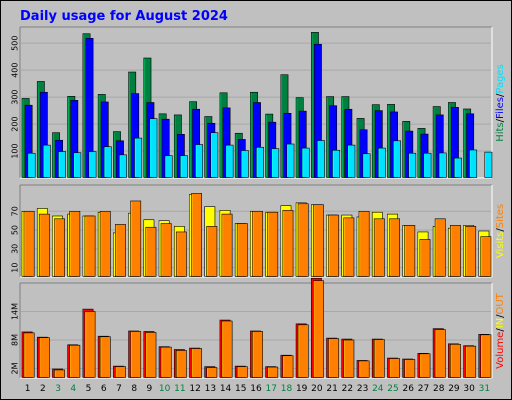 Image resolution: width=512 pixels, height=400 pixels. Describe the element at coordinates (134, 389) in the screenshot. I see `x-tick-label-day: 8` at that location.